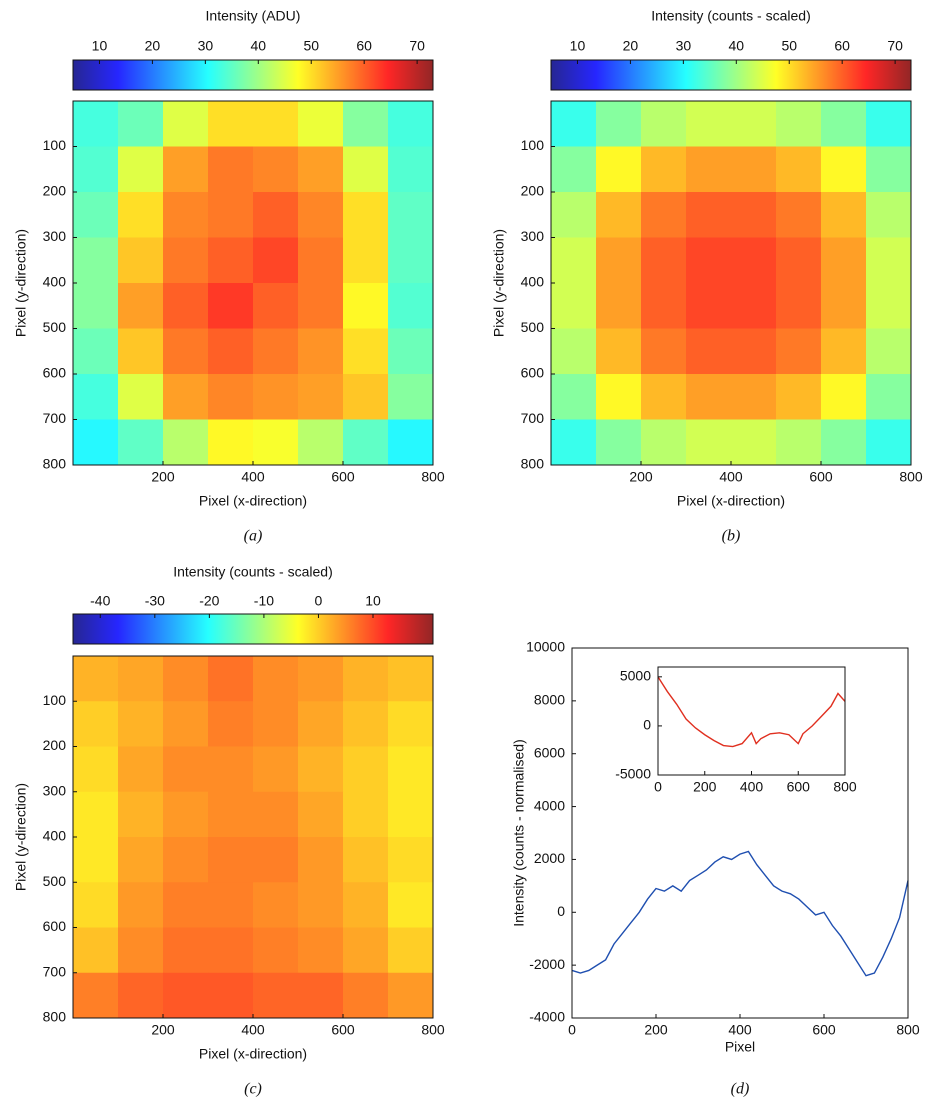 This screenshot has width=938, height=1103. I want to click on y-tick-label: -2000, so click(547, 964).